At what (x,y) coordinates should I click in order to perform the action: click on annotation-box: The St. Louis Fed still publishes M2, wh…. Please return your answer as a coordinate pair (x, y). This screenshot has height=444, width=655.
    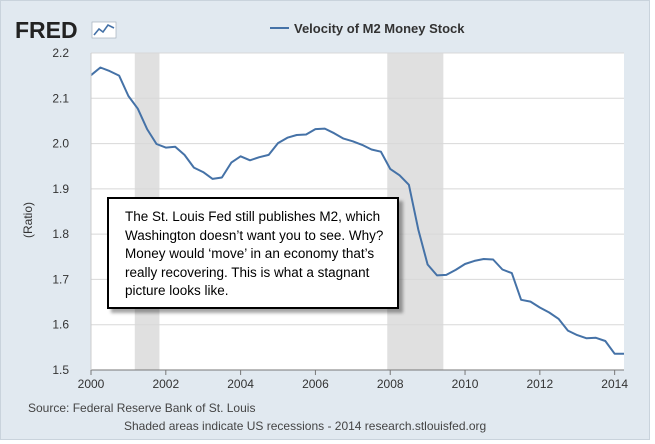
    Looking at the image, I should click on (253, 253).